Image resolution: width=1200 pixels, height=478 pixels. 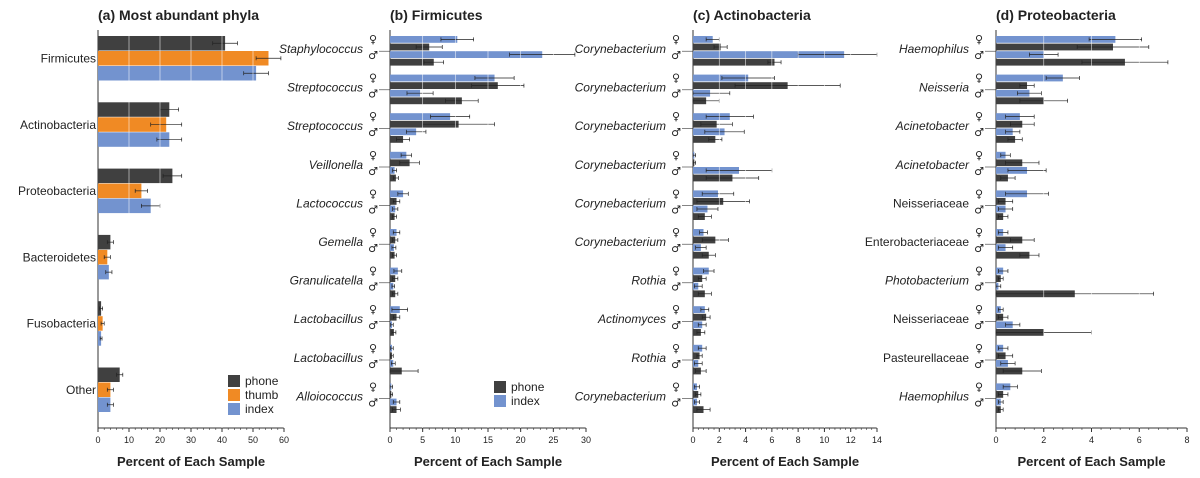 I want to click on category-label: Other, so click(x=81, y=390).